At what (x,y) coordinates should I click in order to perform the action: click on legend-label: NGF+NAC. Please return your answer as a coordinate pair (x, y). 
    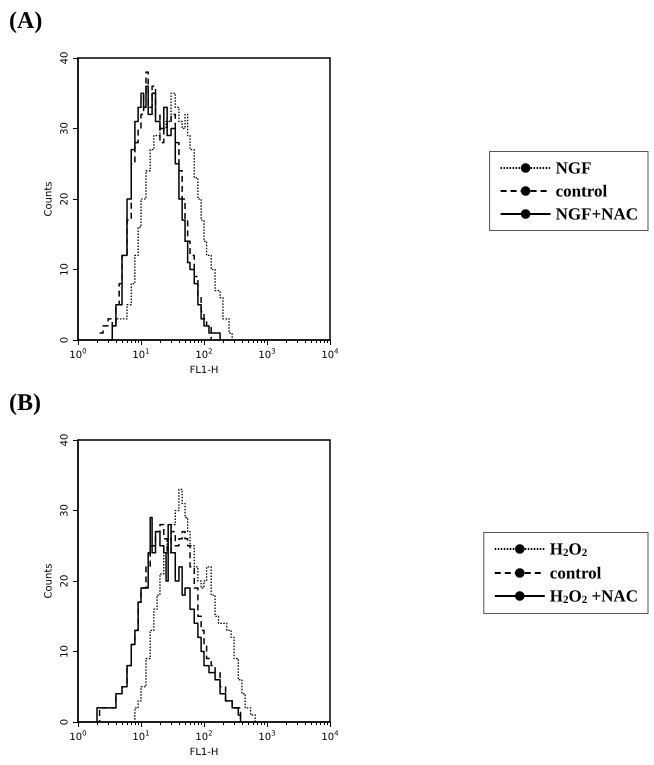
    Looking at the image, I should click on (597, 214).